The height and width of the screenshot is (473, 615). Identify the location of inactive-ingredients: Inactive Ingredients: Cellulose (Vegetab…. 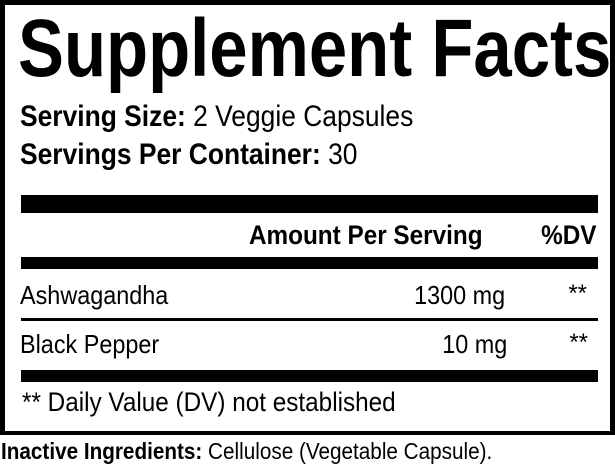
(246, 451).